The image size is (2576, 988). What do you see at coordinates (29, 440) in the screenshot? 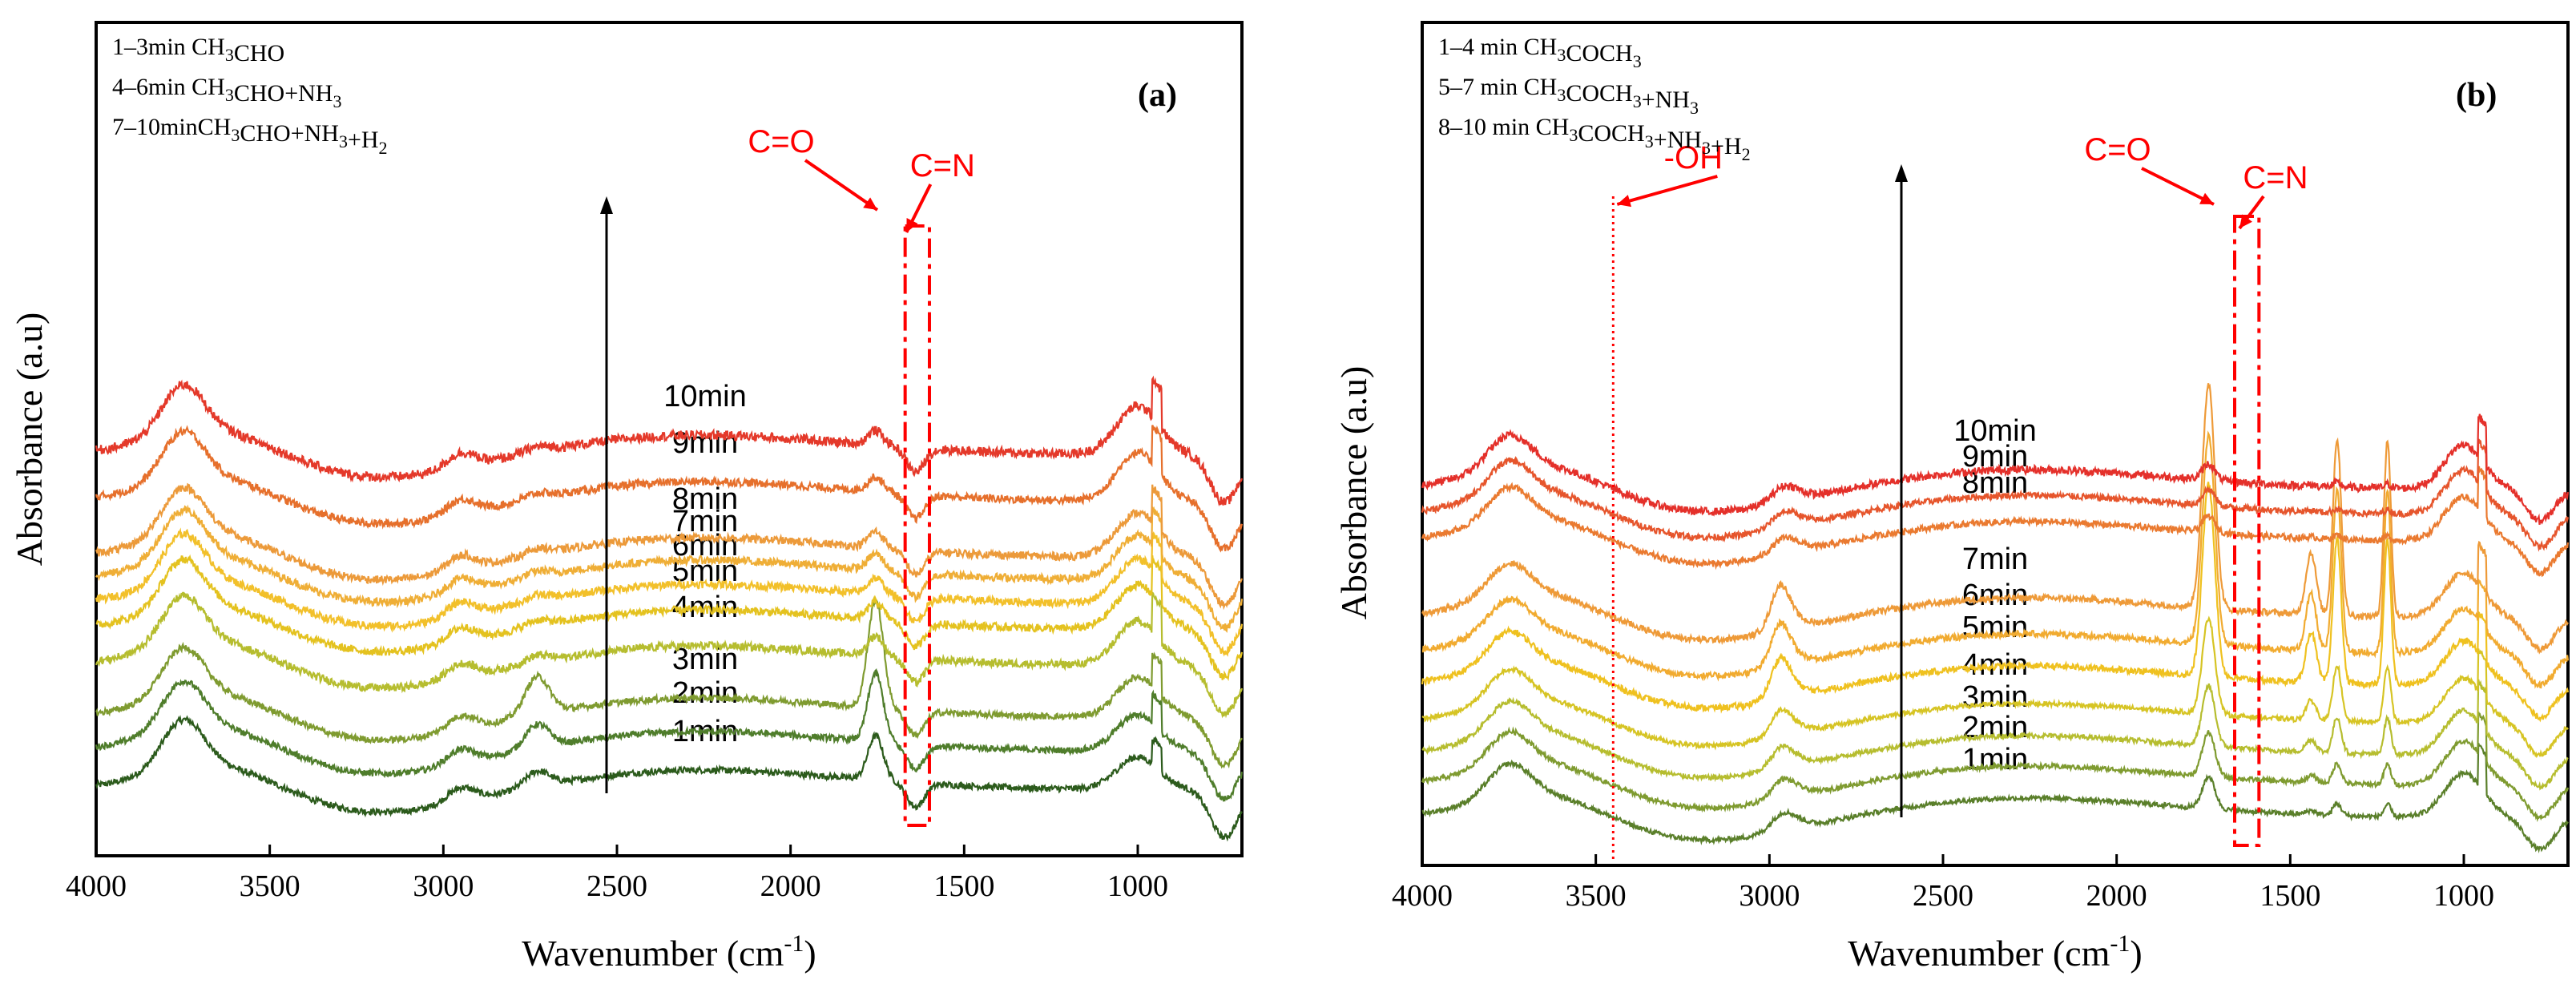
I see `ylabel-a: Absorbance (a.u)` at bounding box center [29, 440].